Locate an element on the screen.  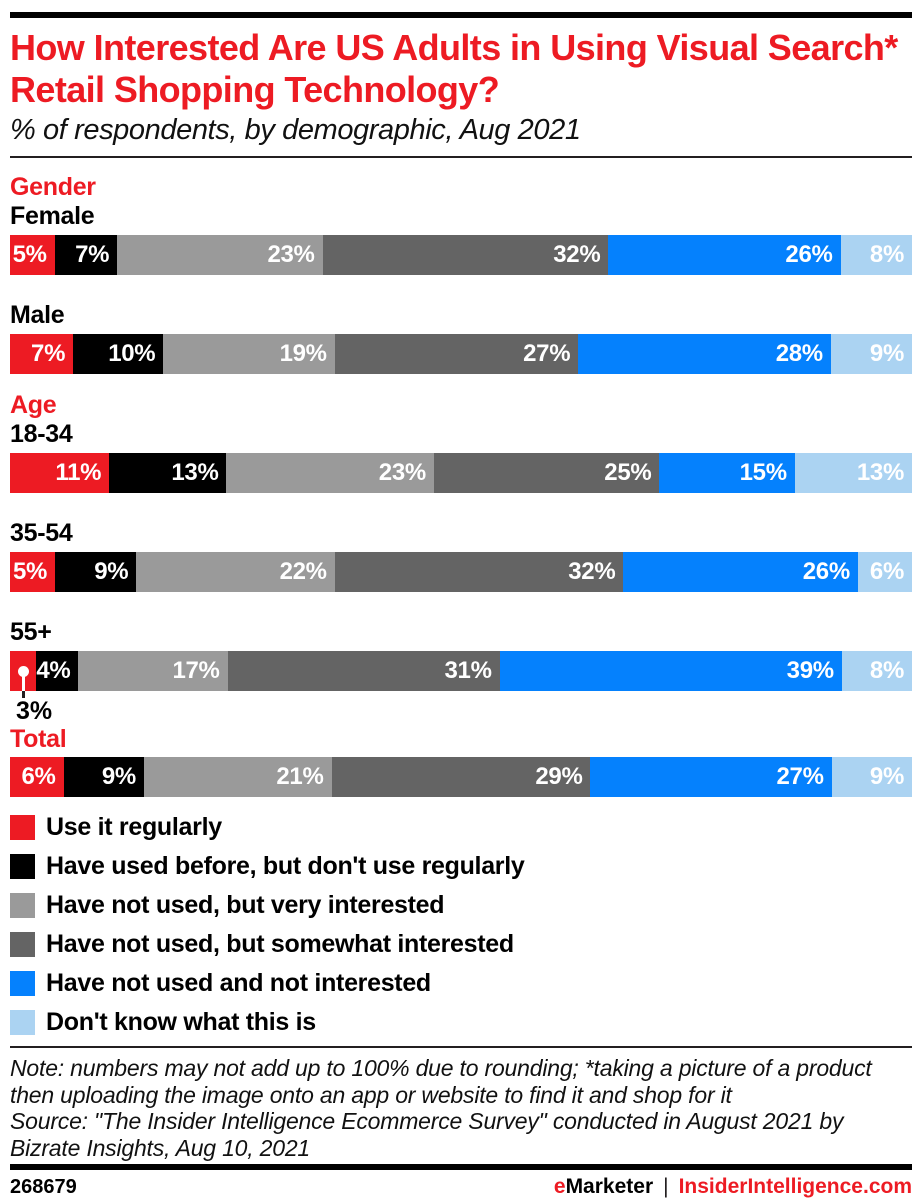
chart-id: 268679 is located at coordinates (43, 1186).